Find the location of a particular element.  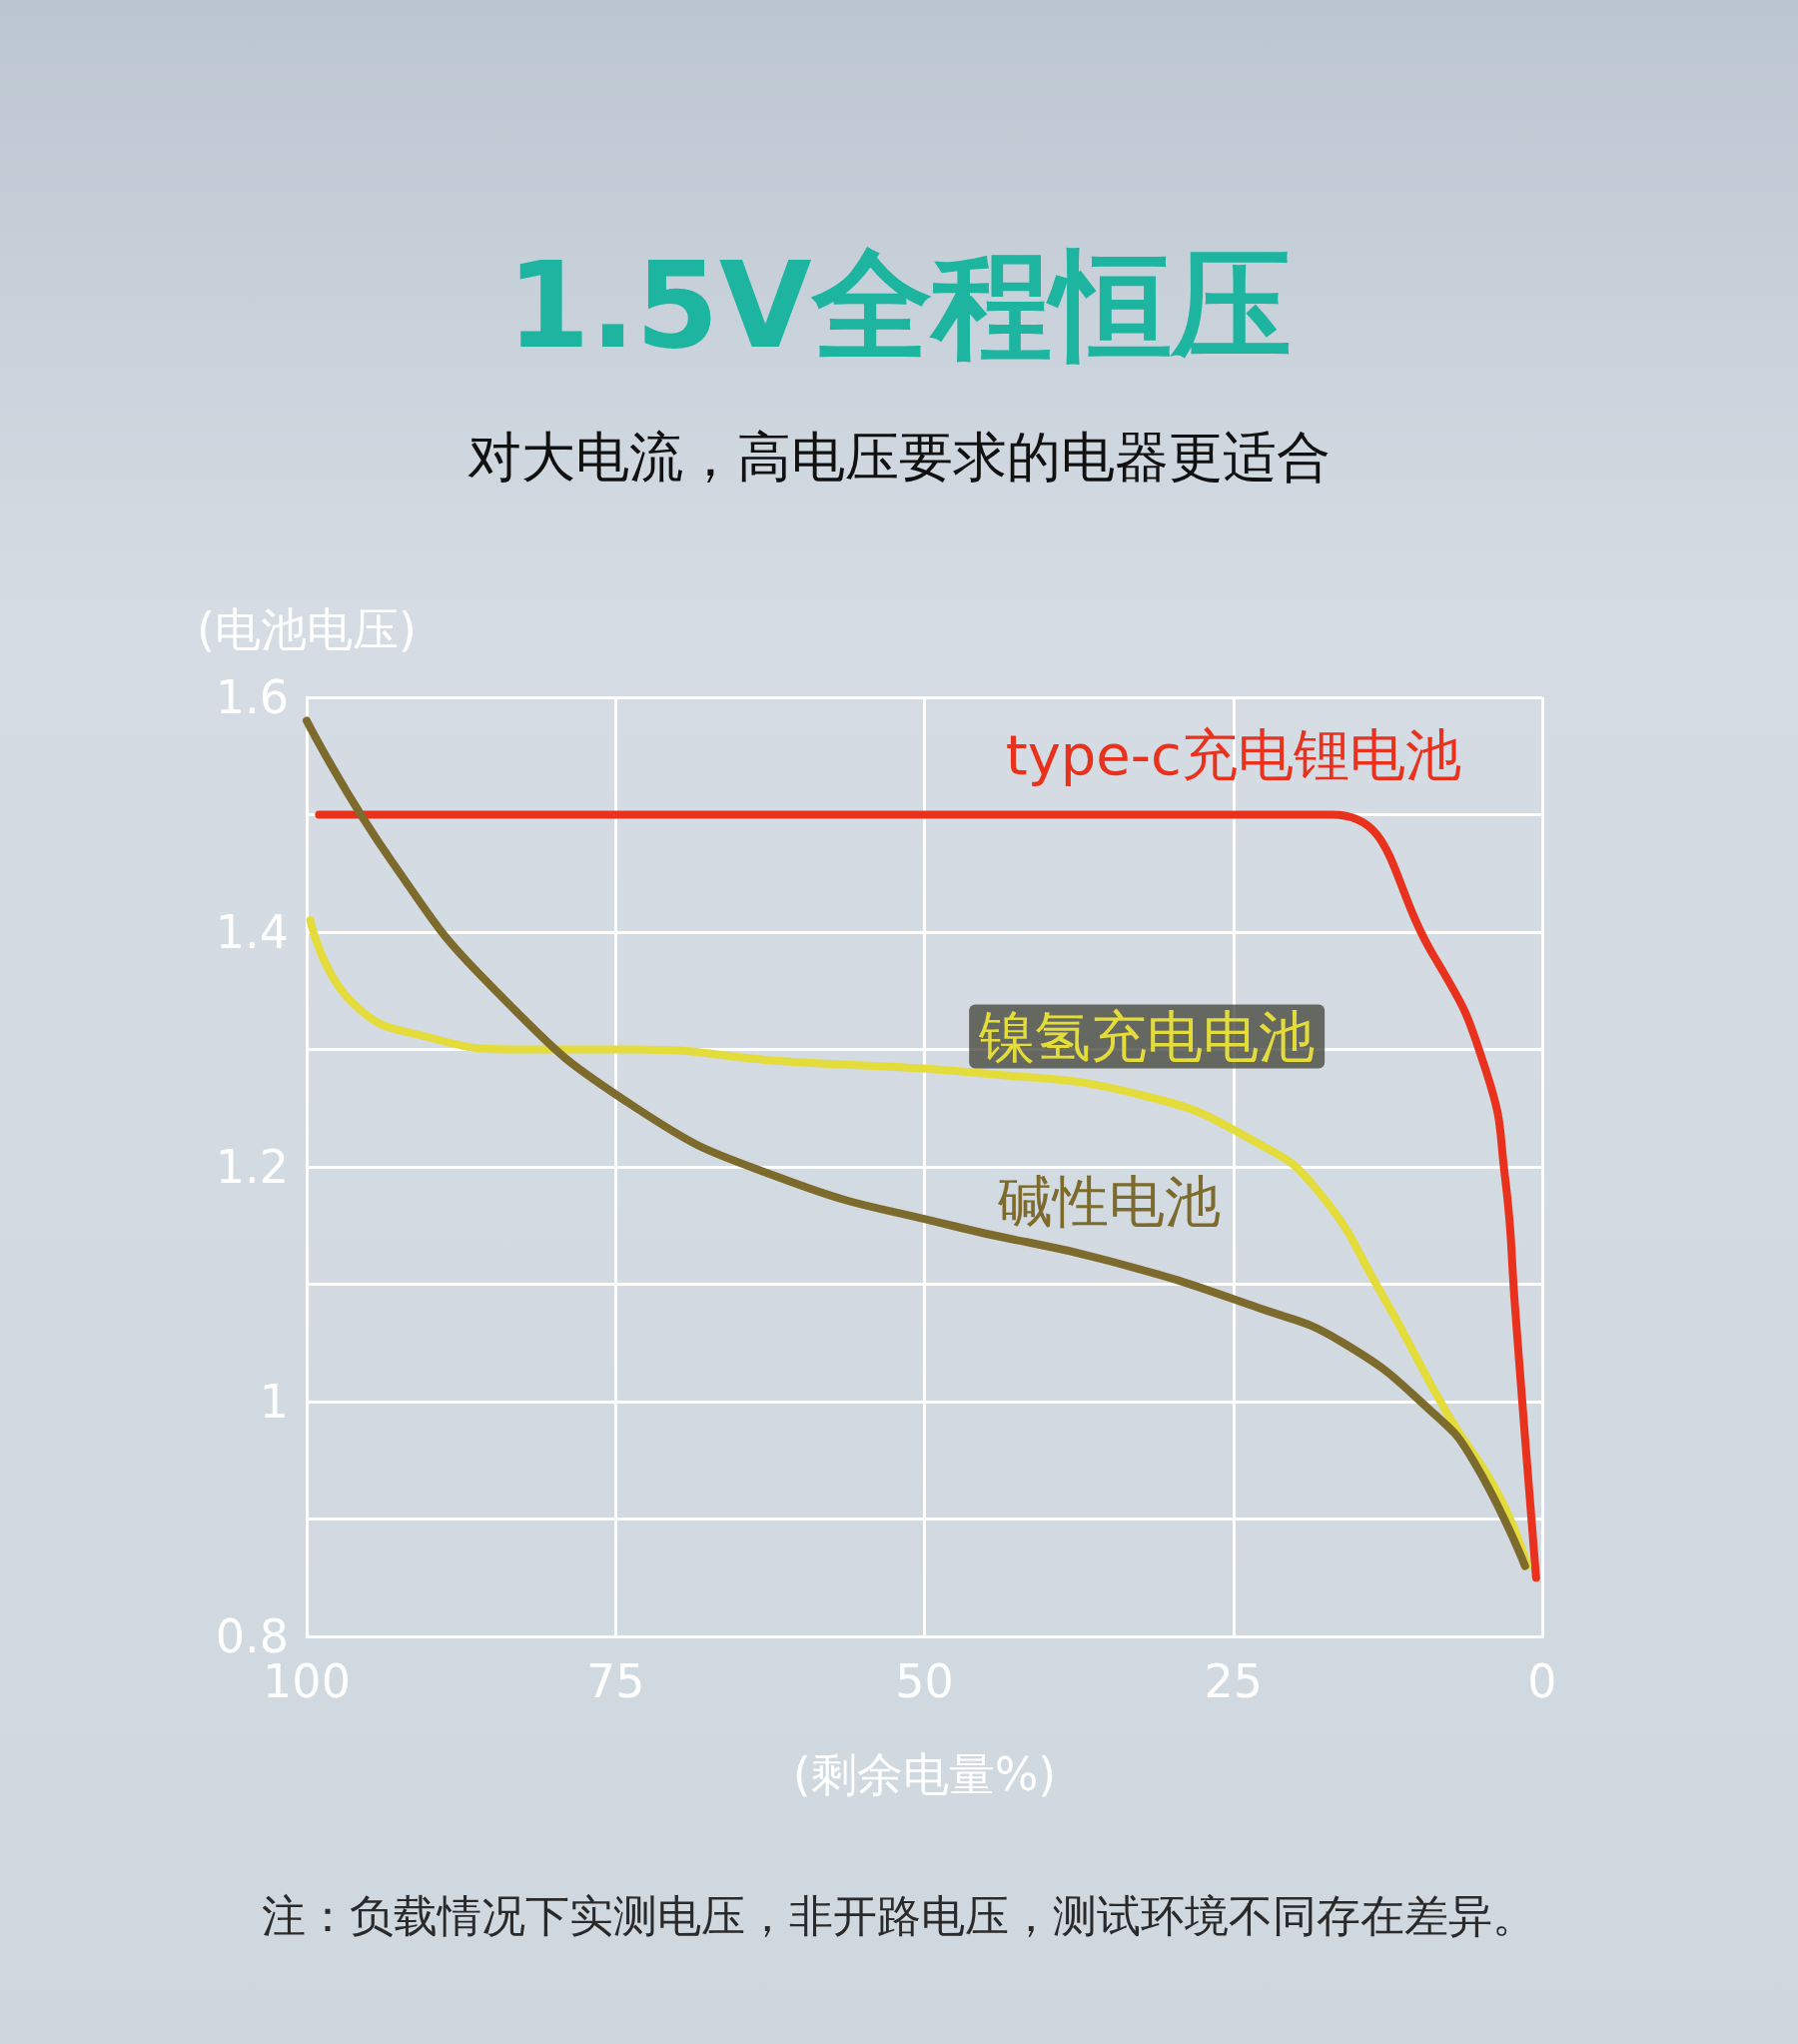

chart-subtitle: 对大电流，高电压要求的电器更适合 is located at coordinates (899, 457).